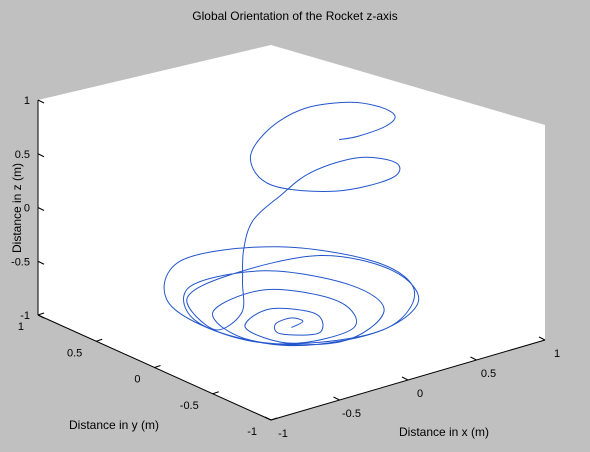 The height and width of the screenshot is (452, 590). Describe the element at coordinates (488, 374) in the screenshot. I see `x-tick-label: 0.5` at that location.